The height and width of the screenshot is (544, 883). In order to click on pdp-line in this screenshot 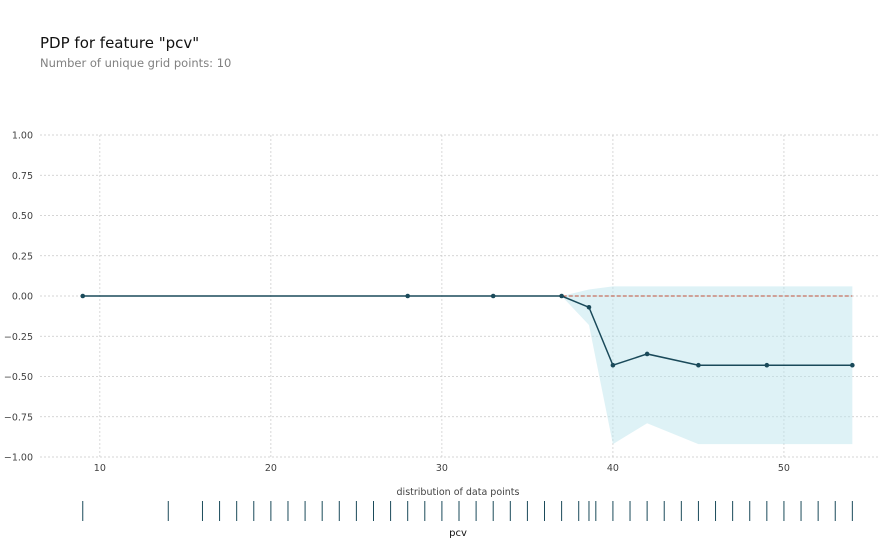, I will do `click(467, 331)`.